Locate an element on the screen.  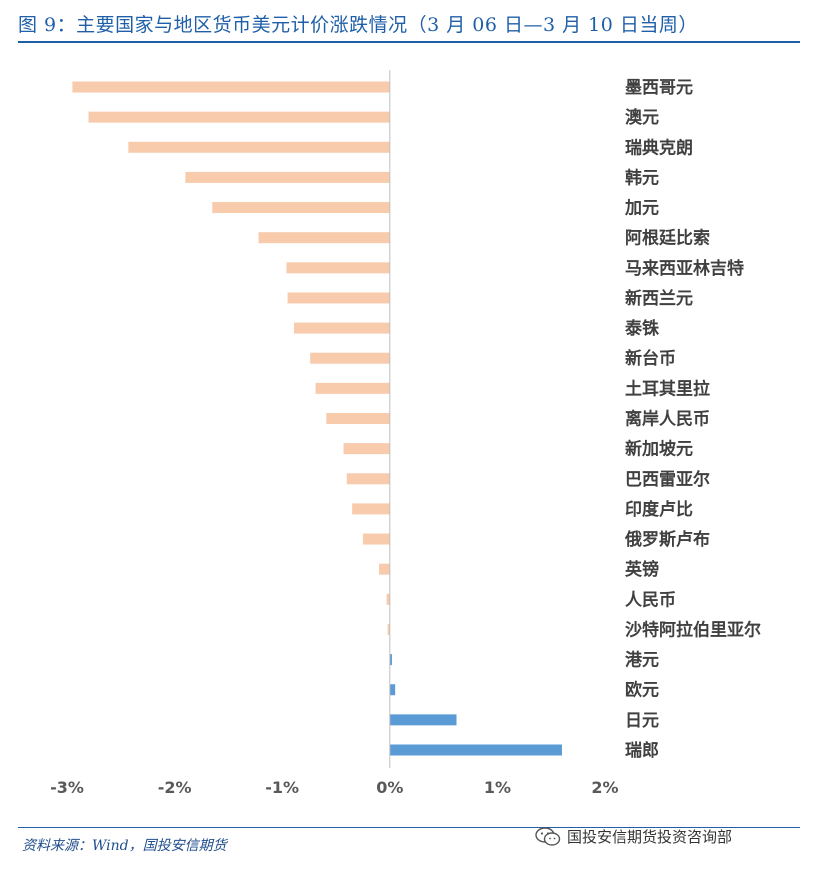
footer-divider is located at coordinates (409, 827).